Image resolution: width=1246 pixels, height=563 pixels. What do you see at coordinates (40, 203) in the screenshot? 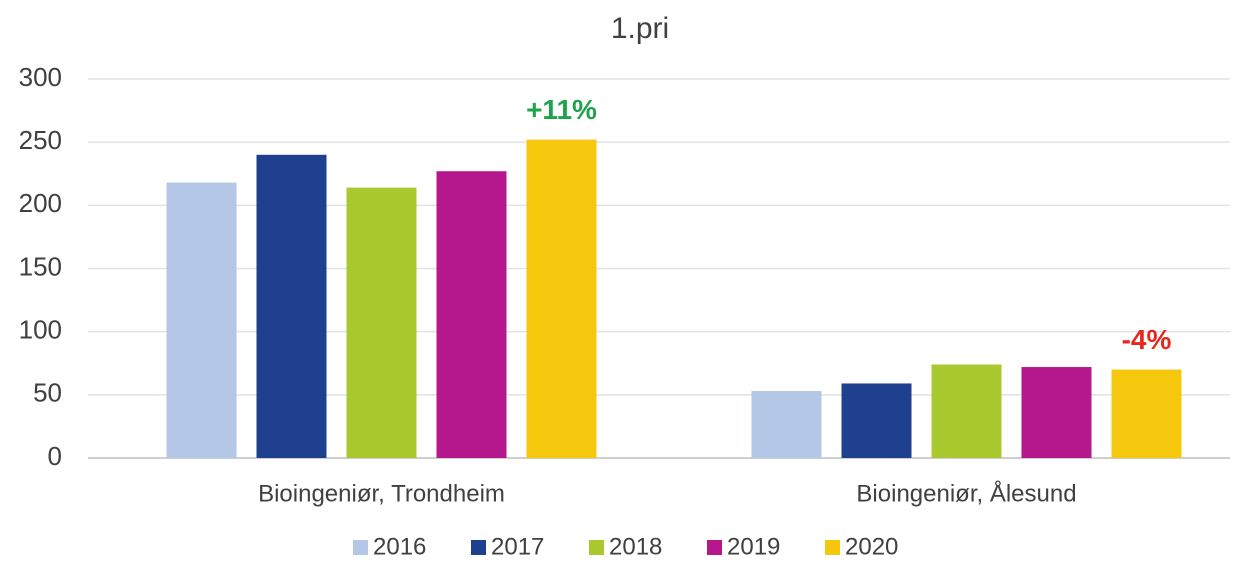
I see `y-tick-label: 200` at bounding box center [40, 203].